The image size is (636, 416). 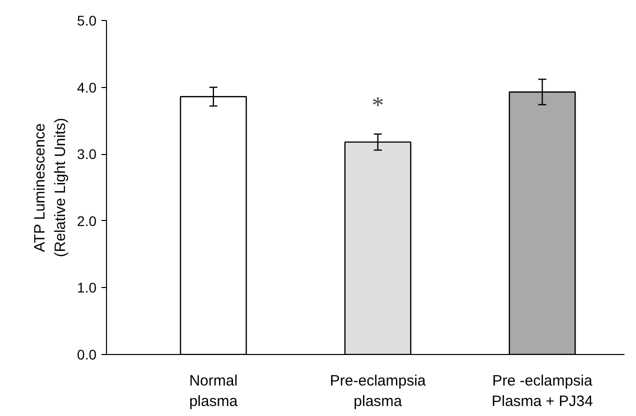 What do you see at coordinates (87, 288) in the screenshot?
I see `y-tick-label: 1.0` at bounding box center [87, 288].